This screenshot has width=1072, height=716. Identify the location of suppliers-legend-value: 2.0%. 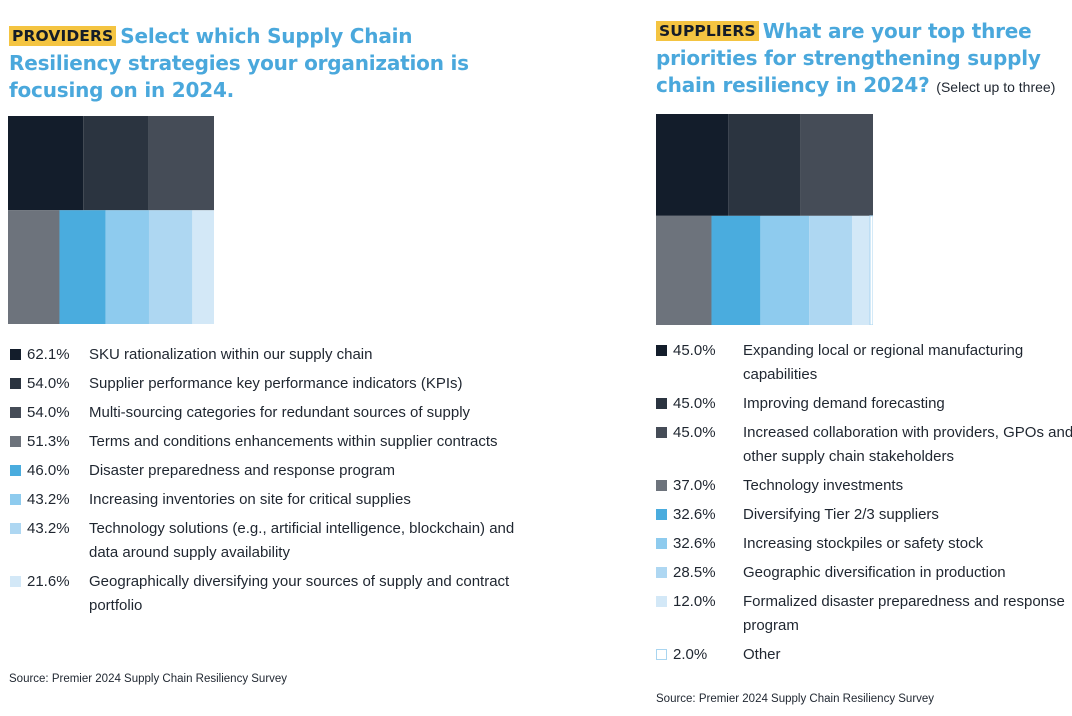
(690, 654).